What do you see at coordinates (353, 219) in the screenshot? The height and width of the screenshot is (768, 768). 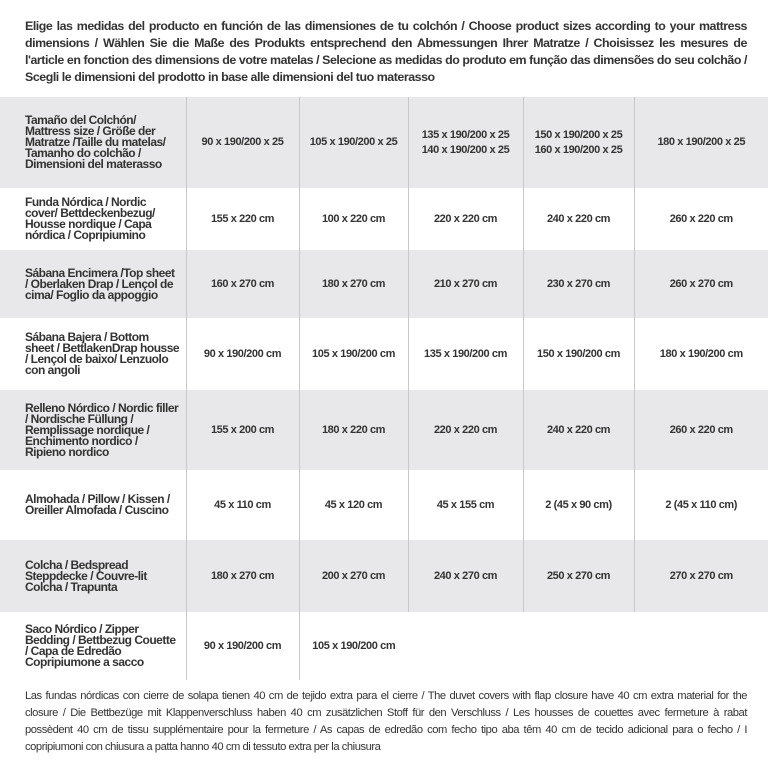 I see `size-cell: 100 x 220 cm` at bounding box center [353, 219].